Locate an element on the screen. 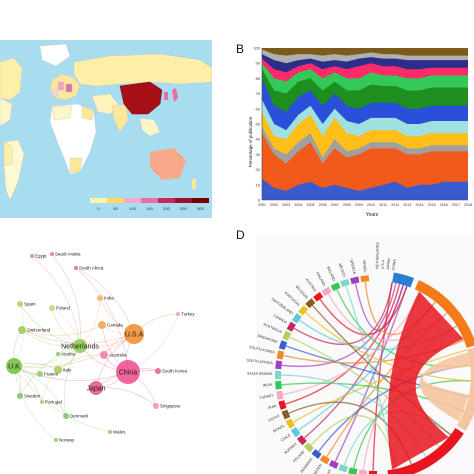  legend-tick: 250 is located at coordinates (183, 208).